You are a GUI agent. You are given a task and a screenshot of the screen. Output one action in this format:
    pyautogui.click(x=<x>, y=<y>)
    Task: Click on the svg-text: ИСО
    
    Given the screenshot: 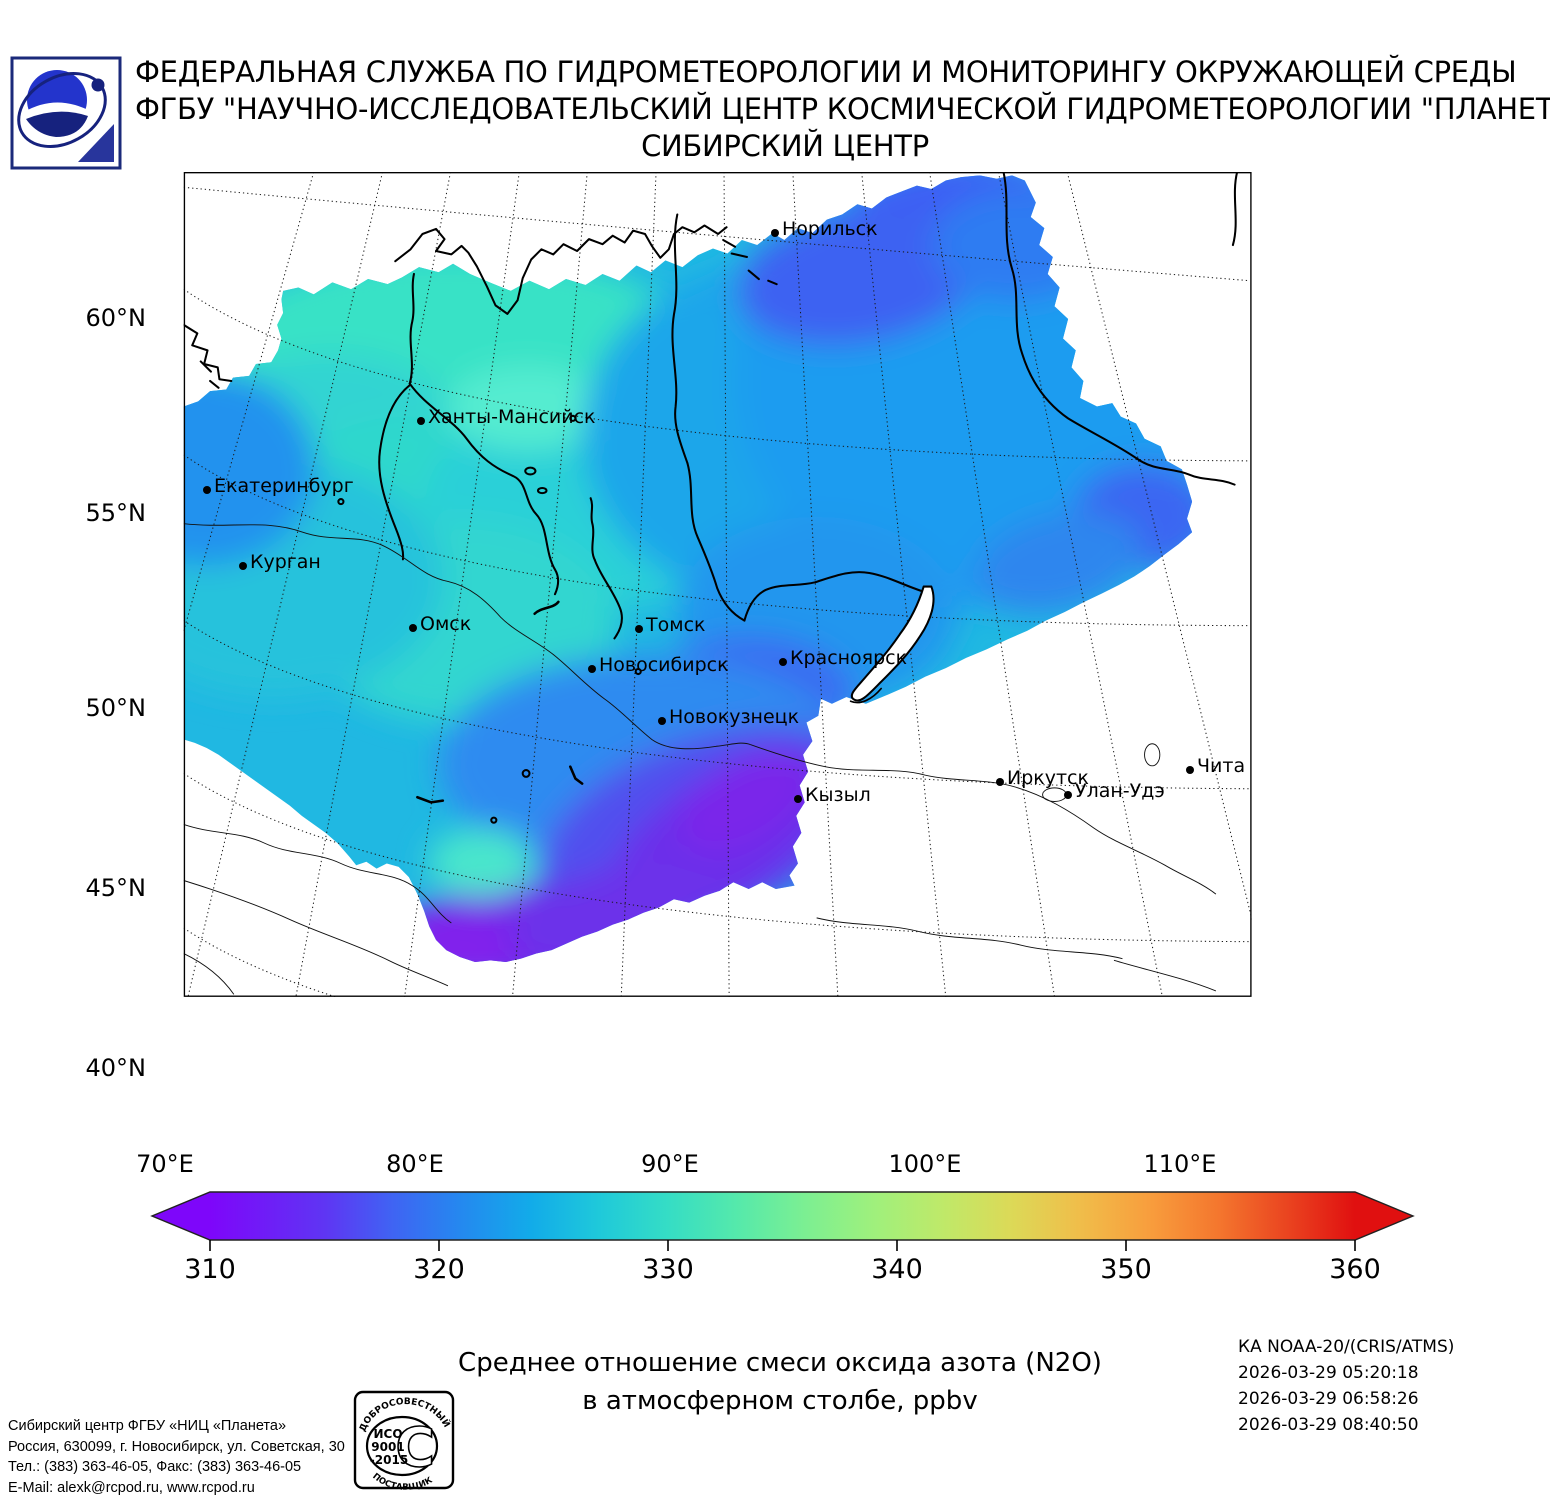 What is the action you would take?
    pyautogui.click(x=387, y=1434)
    